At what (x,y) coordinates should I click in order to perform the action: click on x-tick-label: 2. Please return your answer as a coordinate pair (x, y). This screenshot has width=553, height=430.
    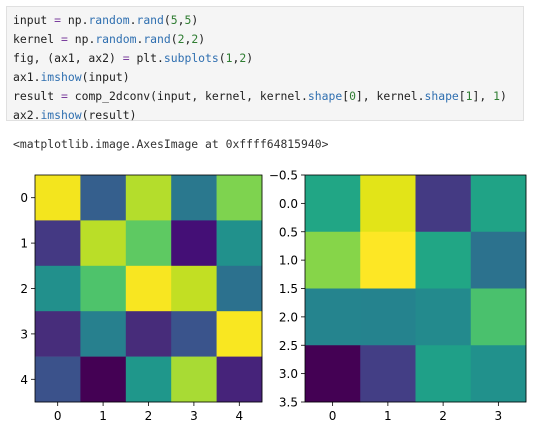
    Looking at the image, I should click on (149, 416).